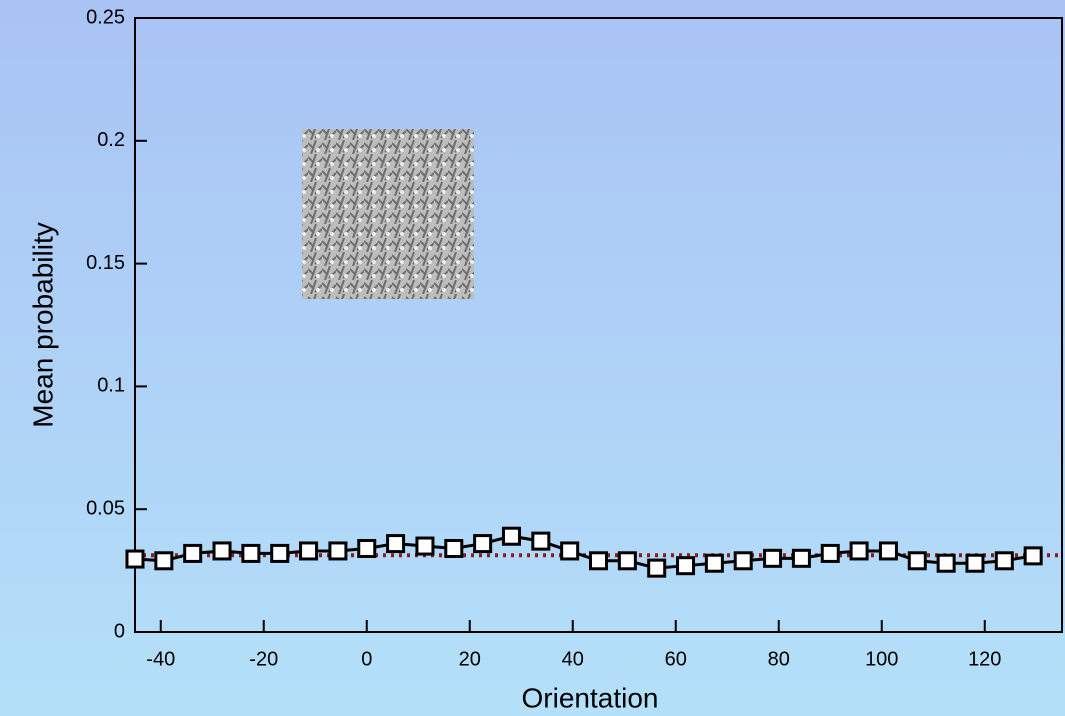 The width and height of the screenshot is (1065, 716). Describe the element at coordinates (388, 214) in the screenshot. I see `stimulus-image` at that location.